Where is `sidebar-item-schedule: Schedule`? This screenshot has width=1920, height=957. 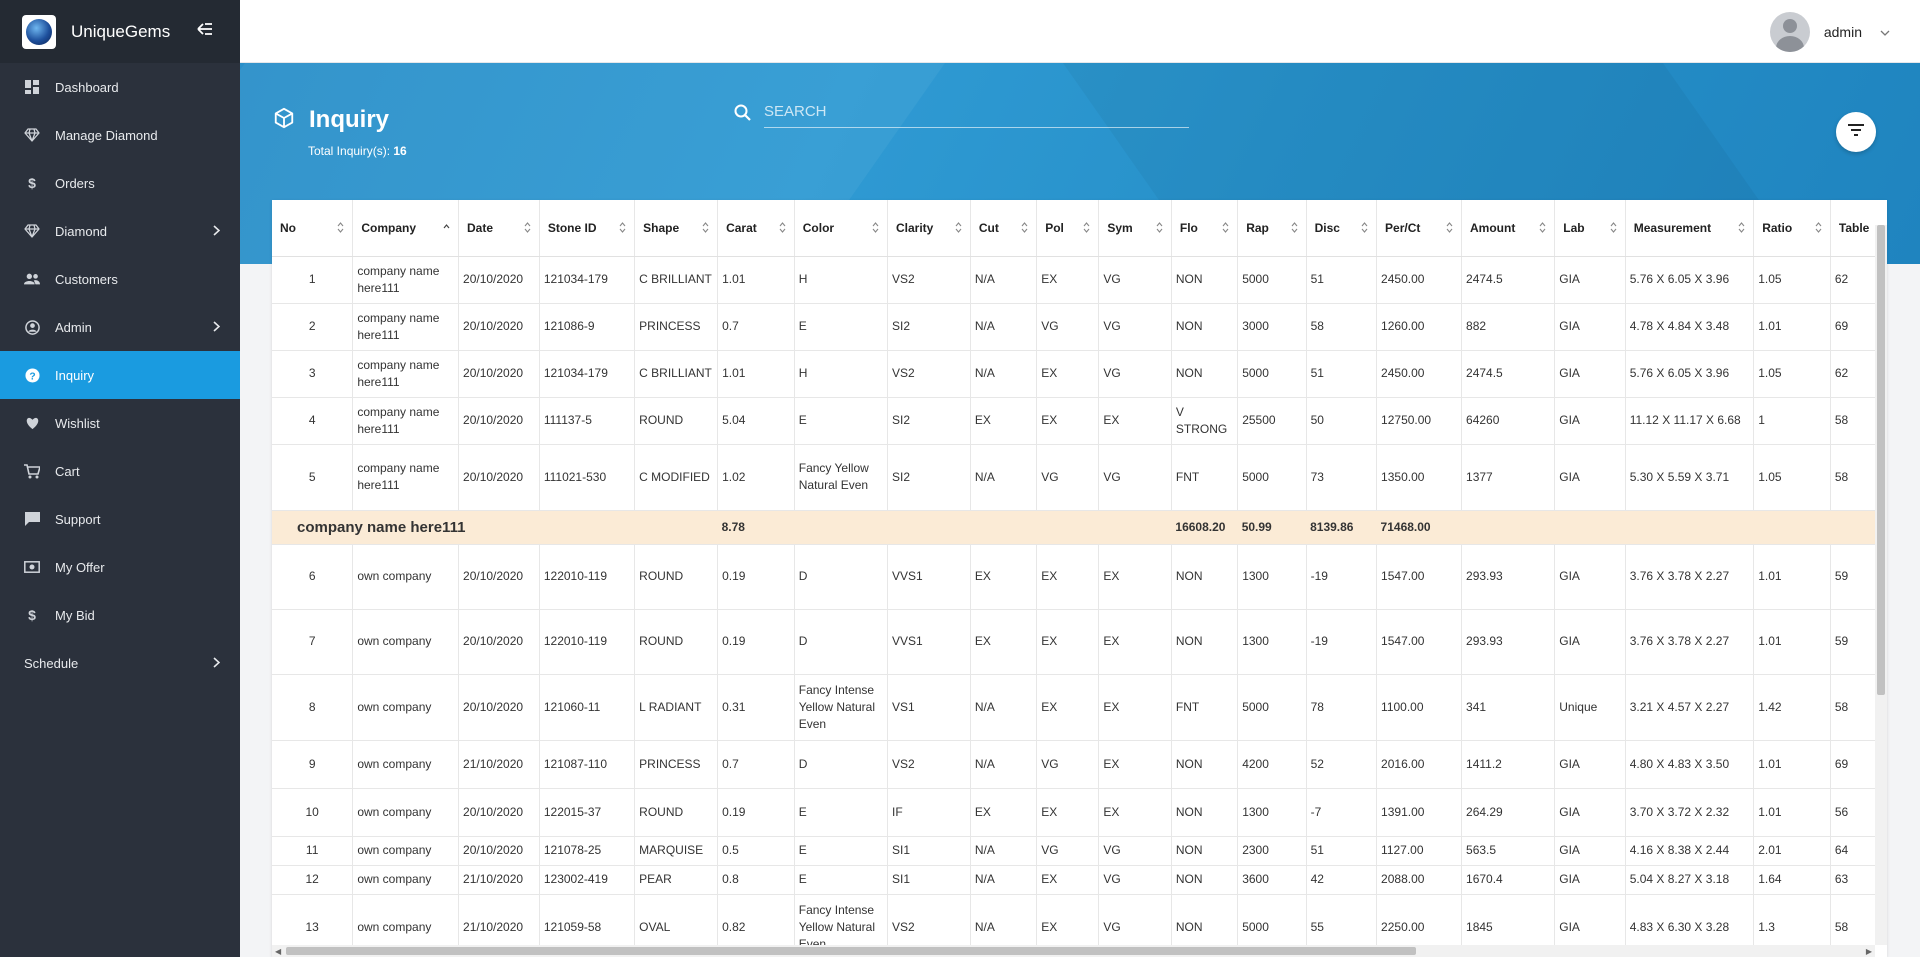 sidebar-item-schedule: Schedule is located at coordinates (120, 663).